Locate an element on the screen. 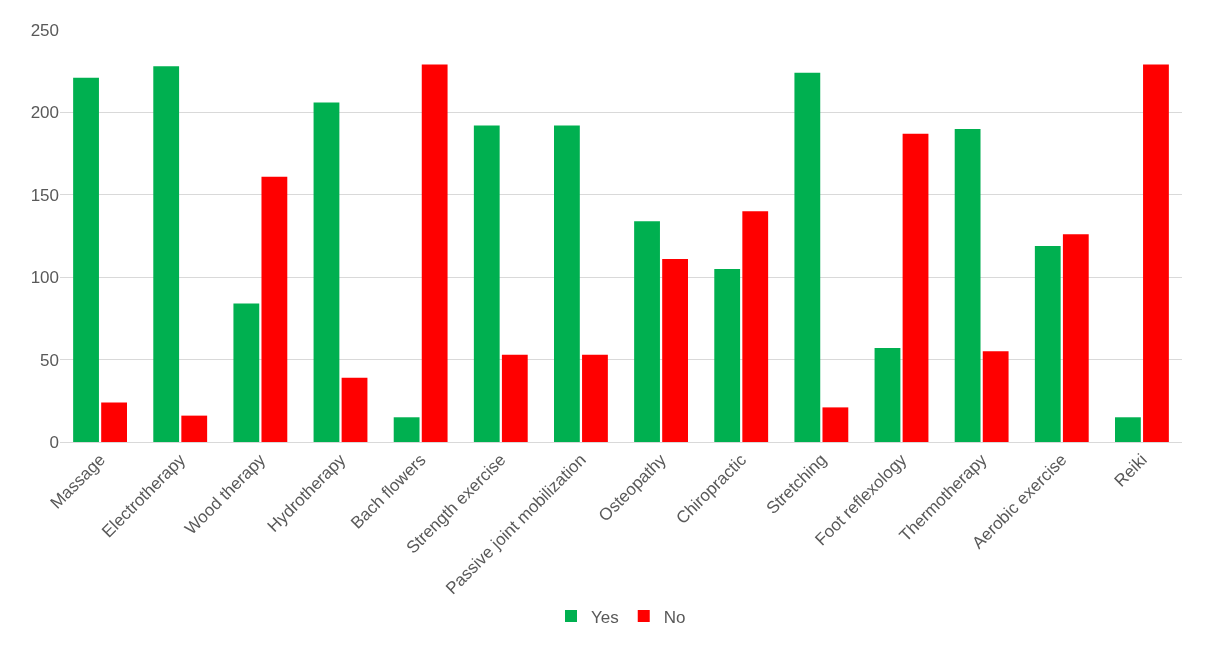 The width and height of the screenshot is (1212, 646). legend-label: No is located at coordinates (674, 617).